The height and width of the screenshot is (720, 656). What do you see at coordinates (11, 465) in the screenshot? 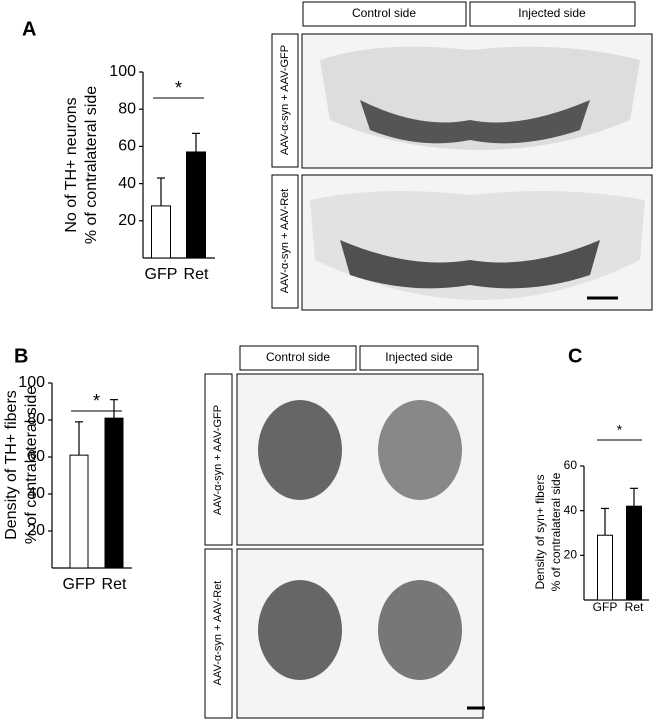
I see `y-axis-label: Density of TH+ fibers` at bounding box center [11, 465].